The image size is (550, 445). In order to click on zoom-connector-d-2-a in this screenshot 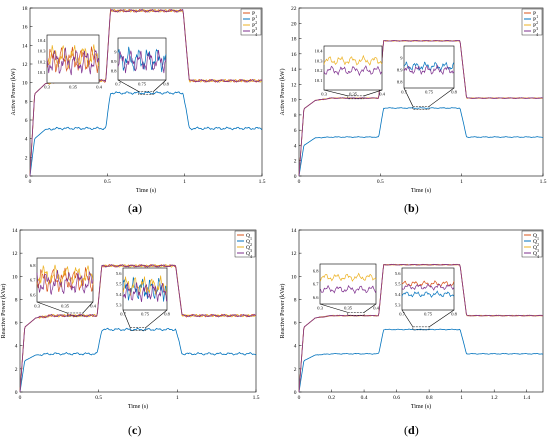, I will do `click(407, 318)`.